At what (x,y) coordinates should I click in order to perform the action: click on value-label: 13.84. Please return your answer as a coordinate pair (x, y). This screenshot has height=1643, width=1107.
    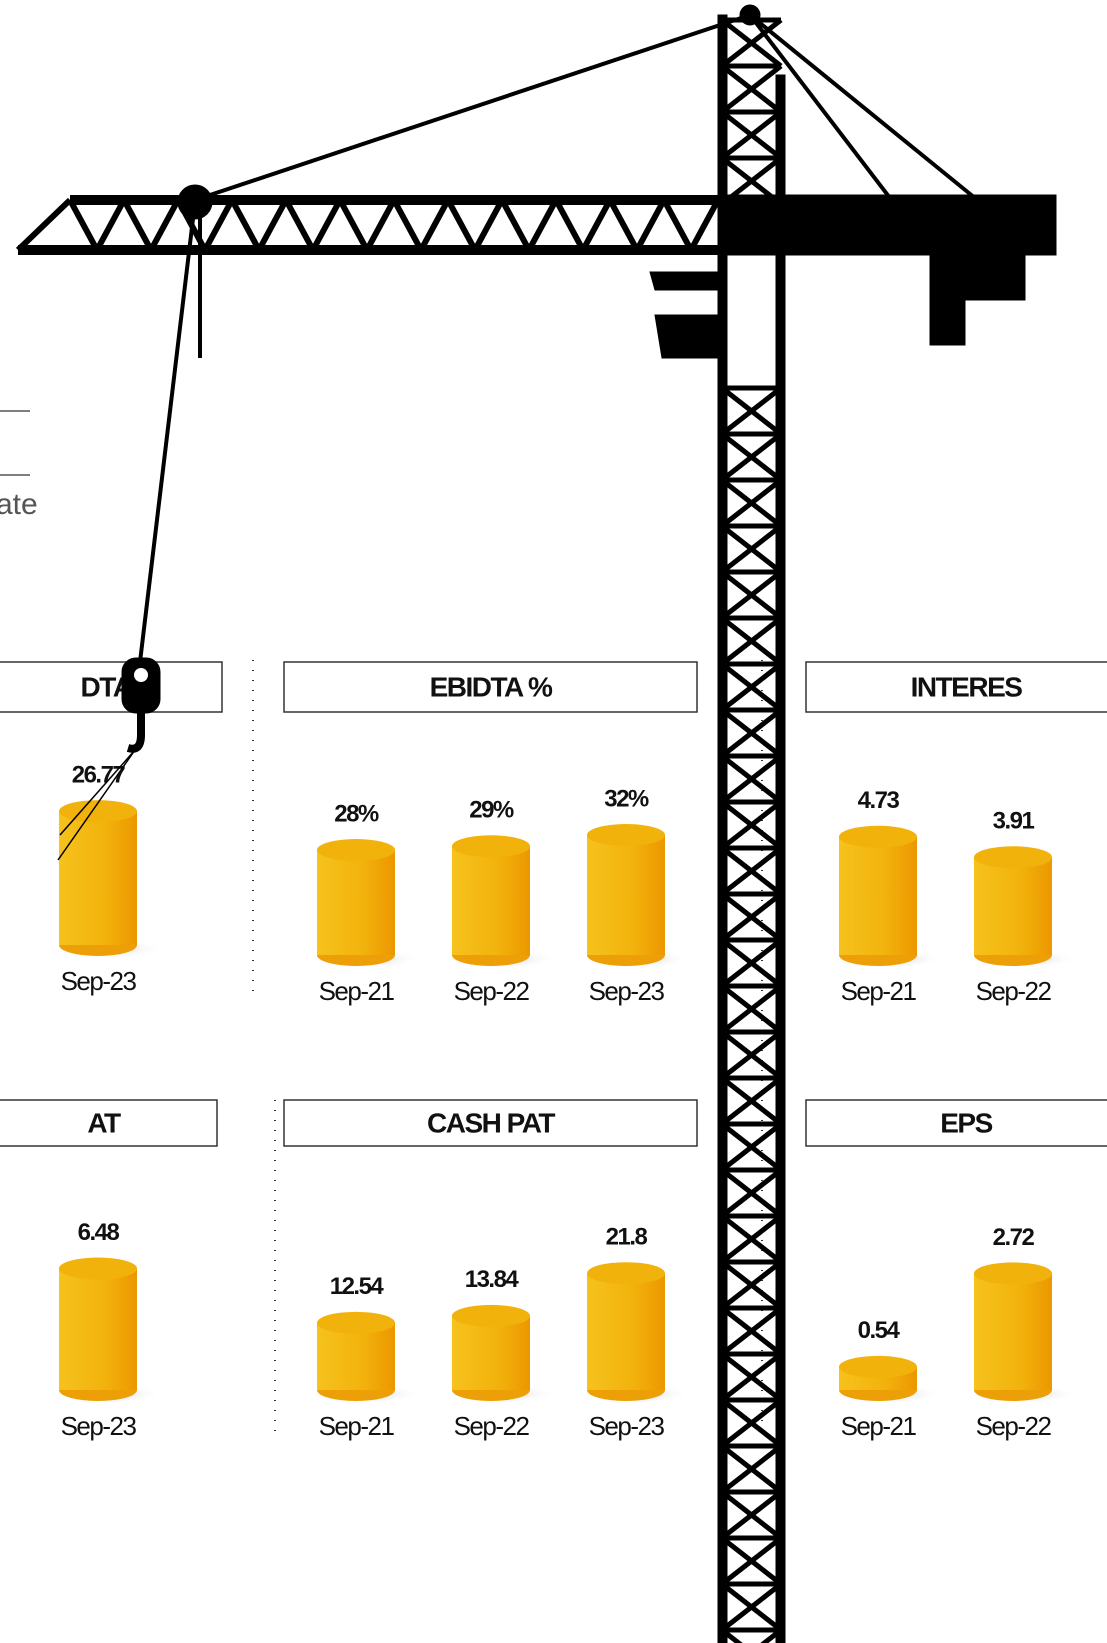
    Looking at the image, I should click on (492, 1279).